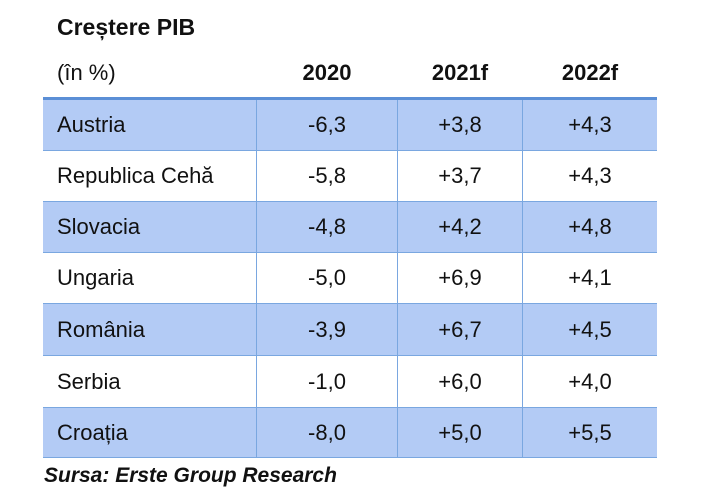  I want to click on value-cell: +4,2, so click(460, 226).